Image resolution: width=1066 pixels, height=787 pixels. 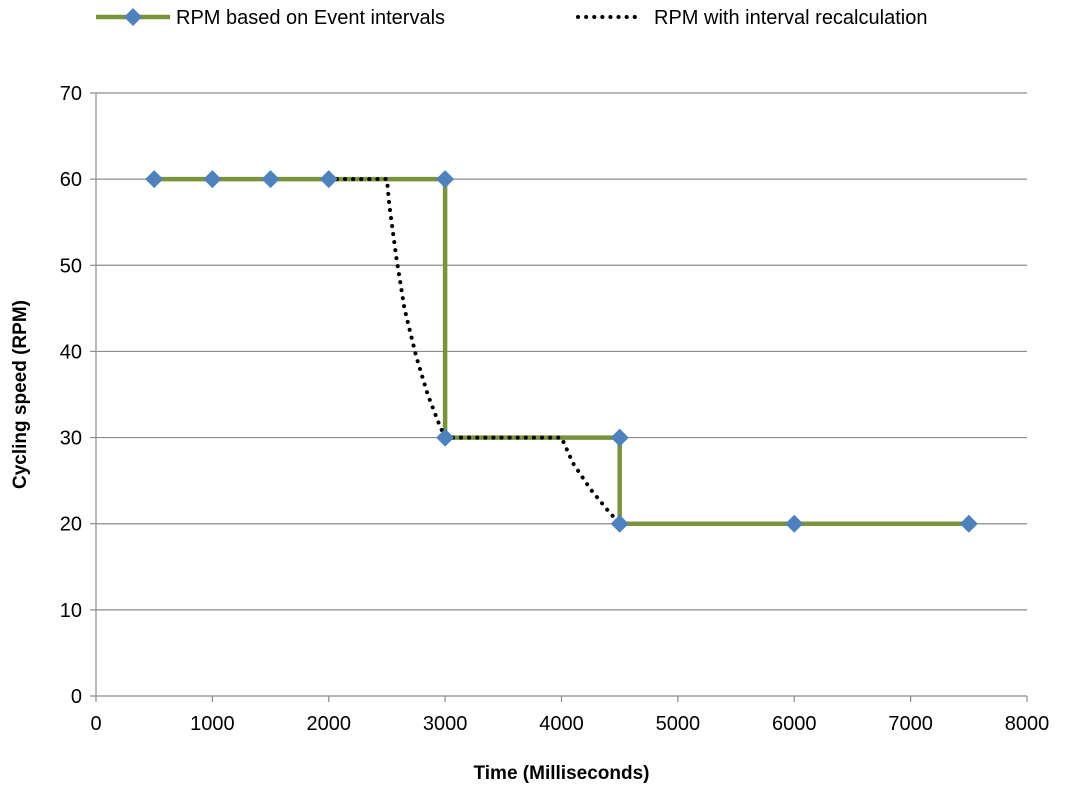 What do you see at coordinates (212, 724) in the screenshot?
I see `x-tick-label: 1000` at bounding box center [212, 724].